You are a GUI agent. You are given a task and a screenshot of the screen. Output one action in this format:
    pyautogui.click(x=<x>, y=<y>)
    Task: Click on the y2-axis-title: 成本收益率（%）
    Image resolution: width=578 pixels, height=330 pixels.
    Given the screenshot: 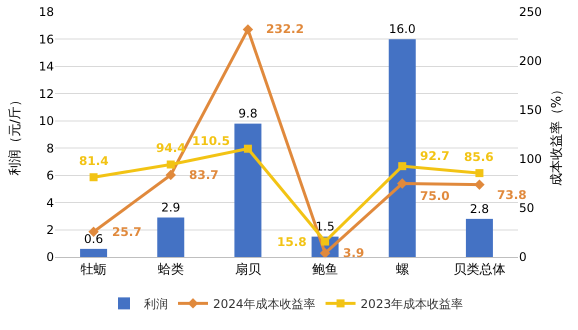 What is the action you would take?
    pyautogui.click(x=556, y=134)
    